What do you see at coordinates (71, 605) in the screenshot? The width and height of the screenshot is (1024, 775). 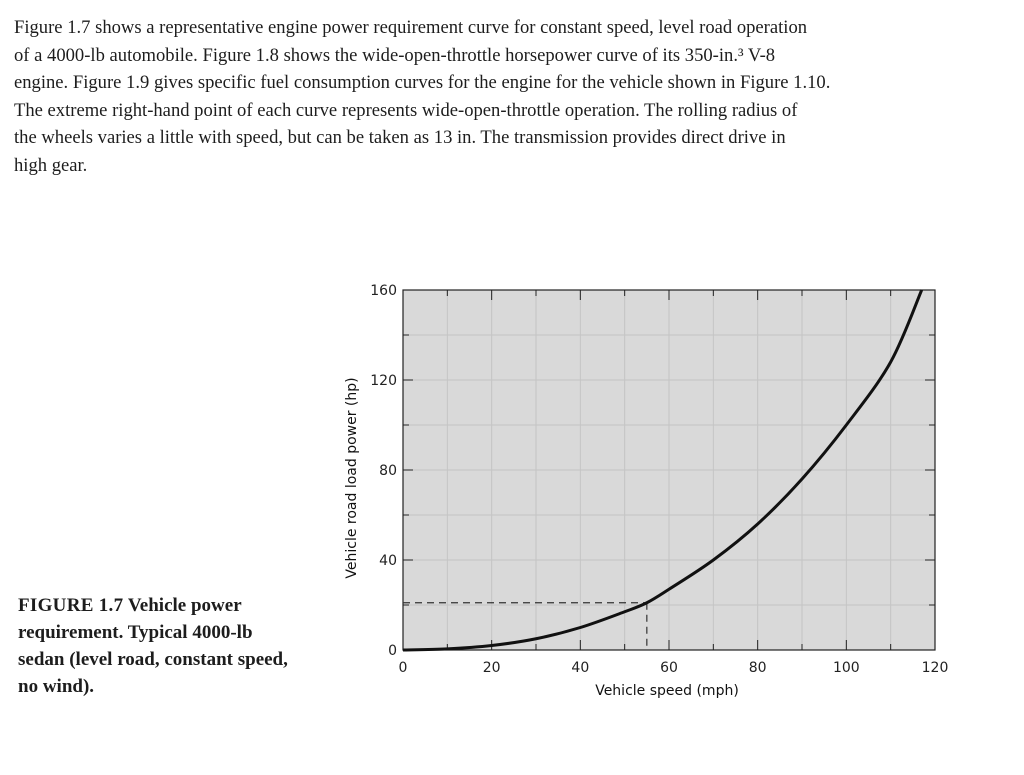 I see `figure-label: FIGURE 1.7` at bounding box center [71, 605].